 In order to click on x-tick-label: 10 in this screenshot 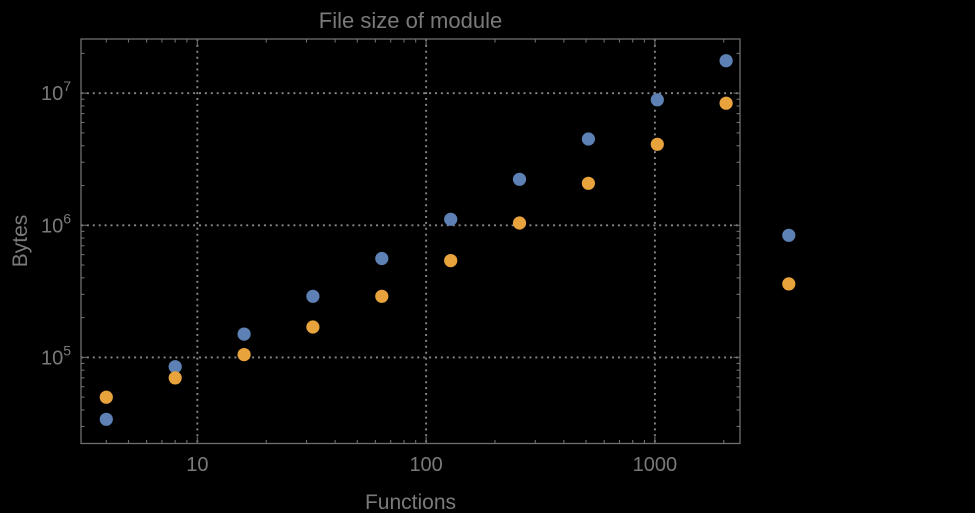, I will do `click(197, 465)`.